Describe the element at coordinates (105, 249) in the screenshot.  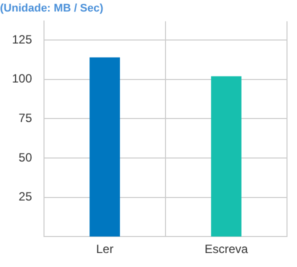
I see `x-tick-label: Ler` at that location.